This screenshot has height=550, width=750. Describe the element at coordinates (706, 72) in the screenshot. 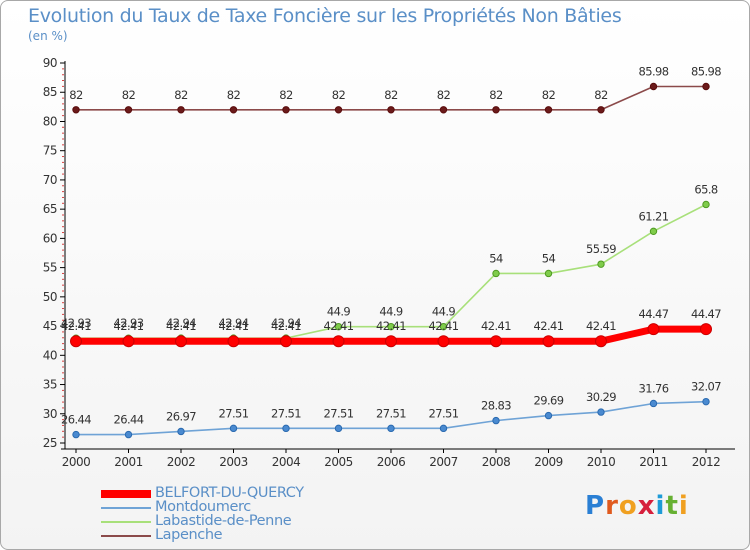

I see `data-label-lapenche-2012: 85.98` at that location.